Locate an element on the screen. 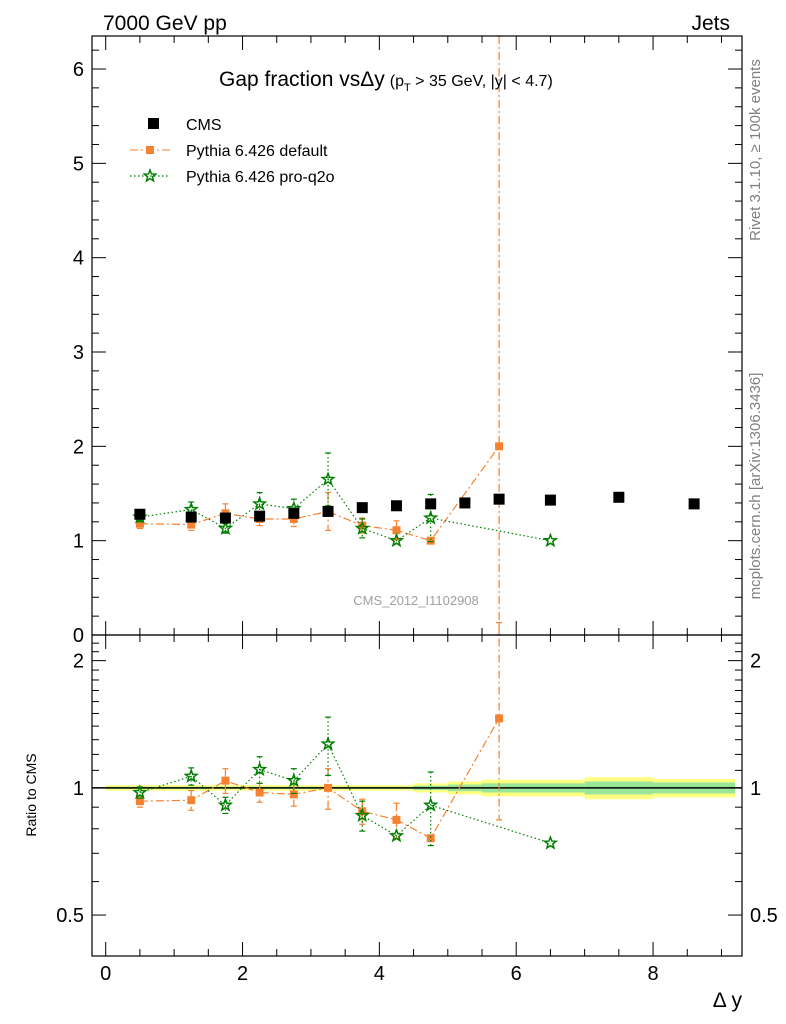 Image resolution: width=786 pixels, height=1024 pixels. x-tick-label: 0 is located at coordinates (105, 974).